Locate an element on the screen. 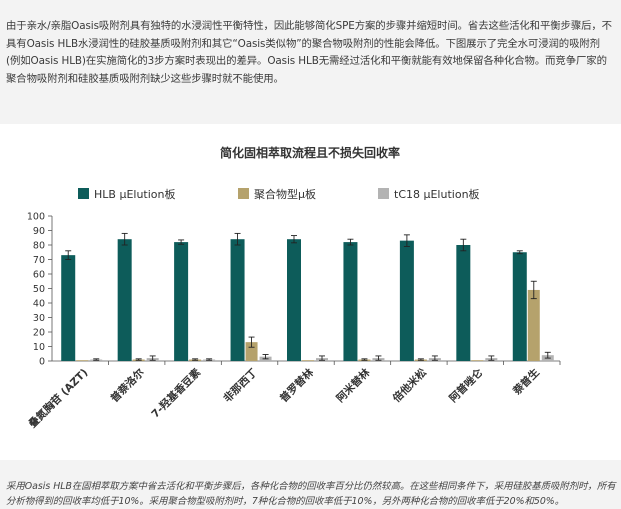  y-tick-label: 40 is located at coordinates (39, 304).